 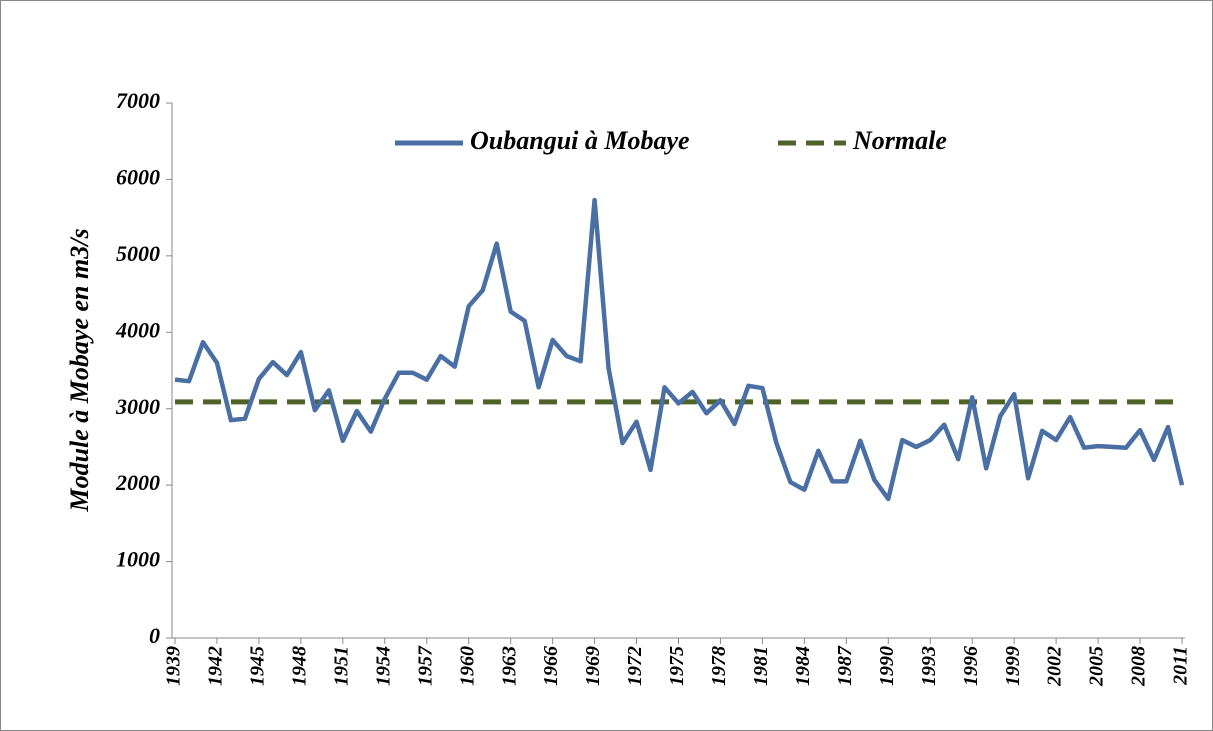 What do you see at coordinates (1097, 666) in the screenshot?
I see `x-tick-label: 2005` at bounding box center [1097, 666].